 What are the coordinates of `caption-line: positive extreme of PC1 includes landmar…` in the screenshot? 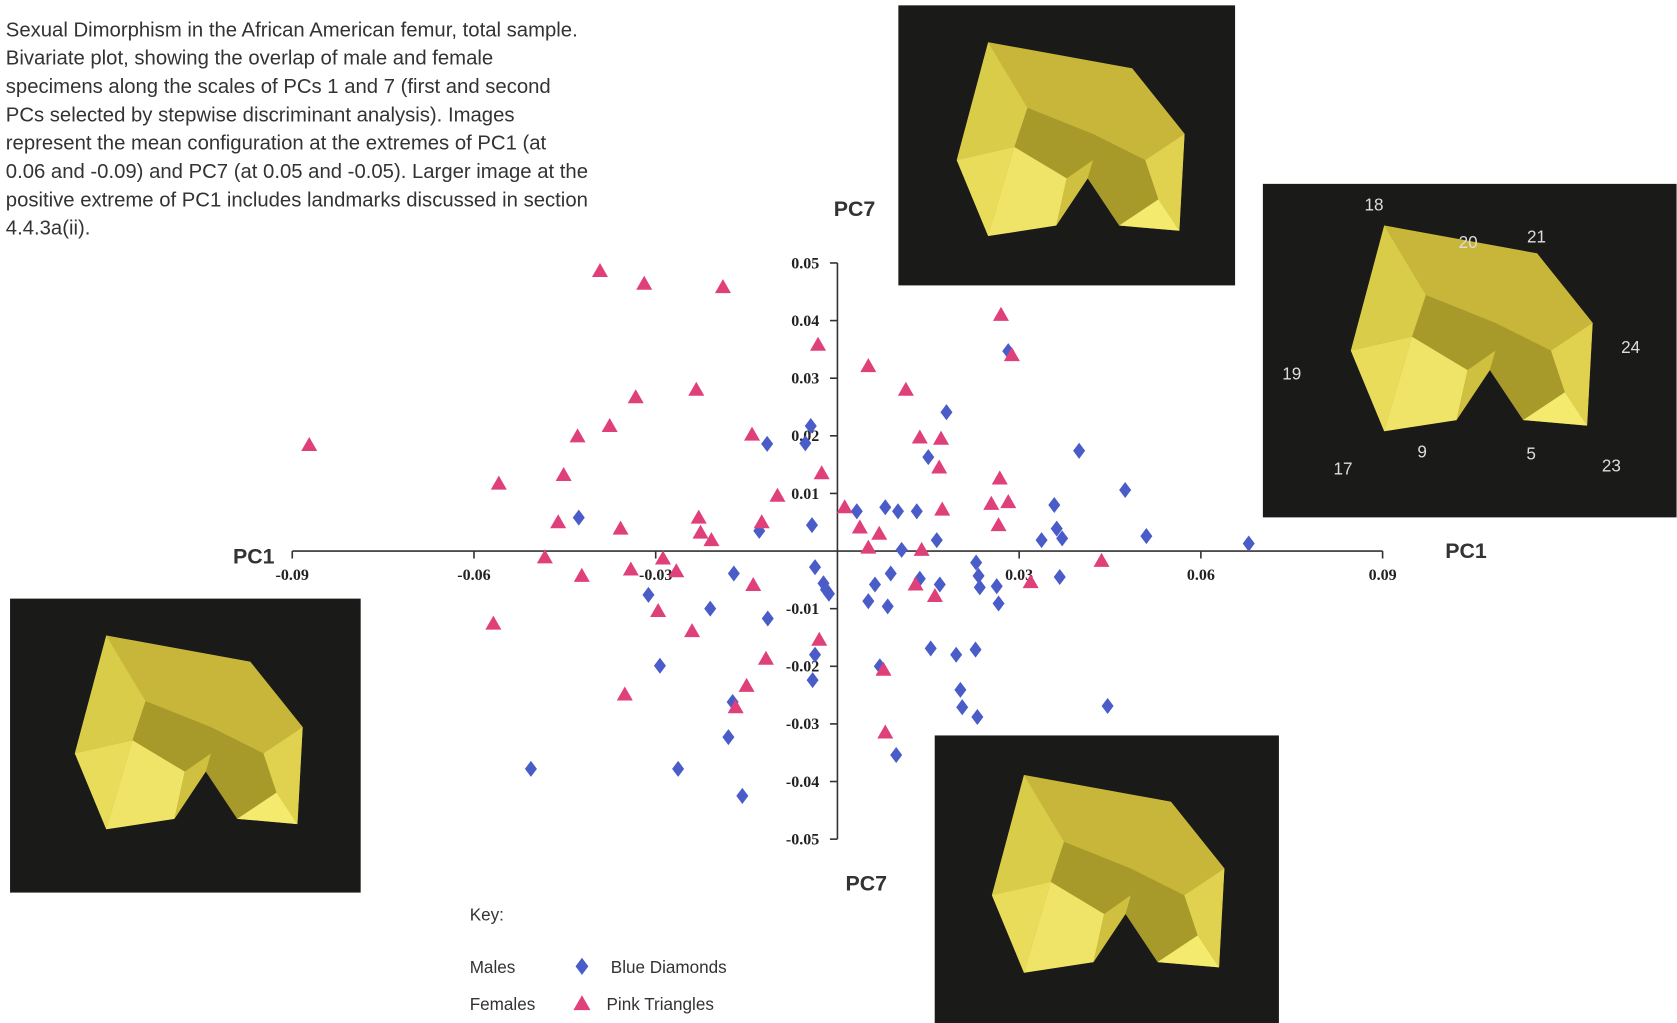 It's located at (297, 200).